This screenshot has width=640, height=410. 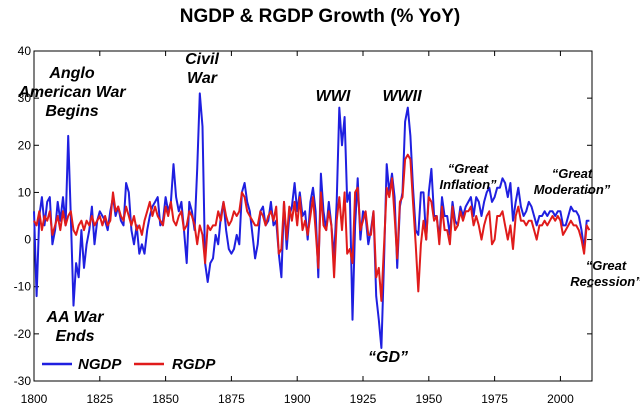 I want to click on annotation-reces: “Great Recession”, so click(x=605, y=273).